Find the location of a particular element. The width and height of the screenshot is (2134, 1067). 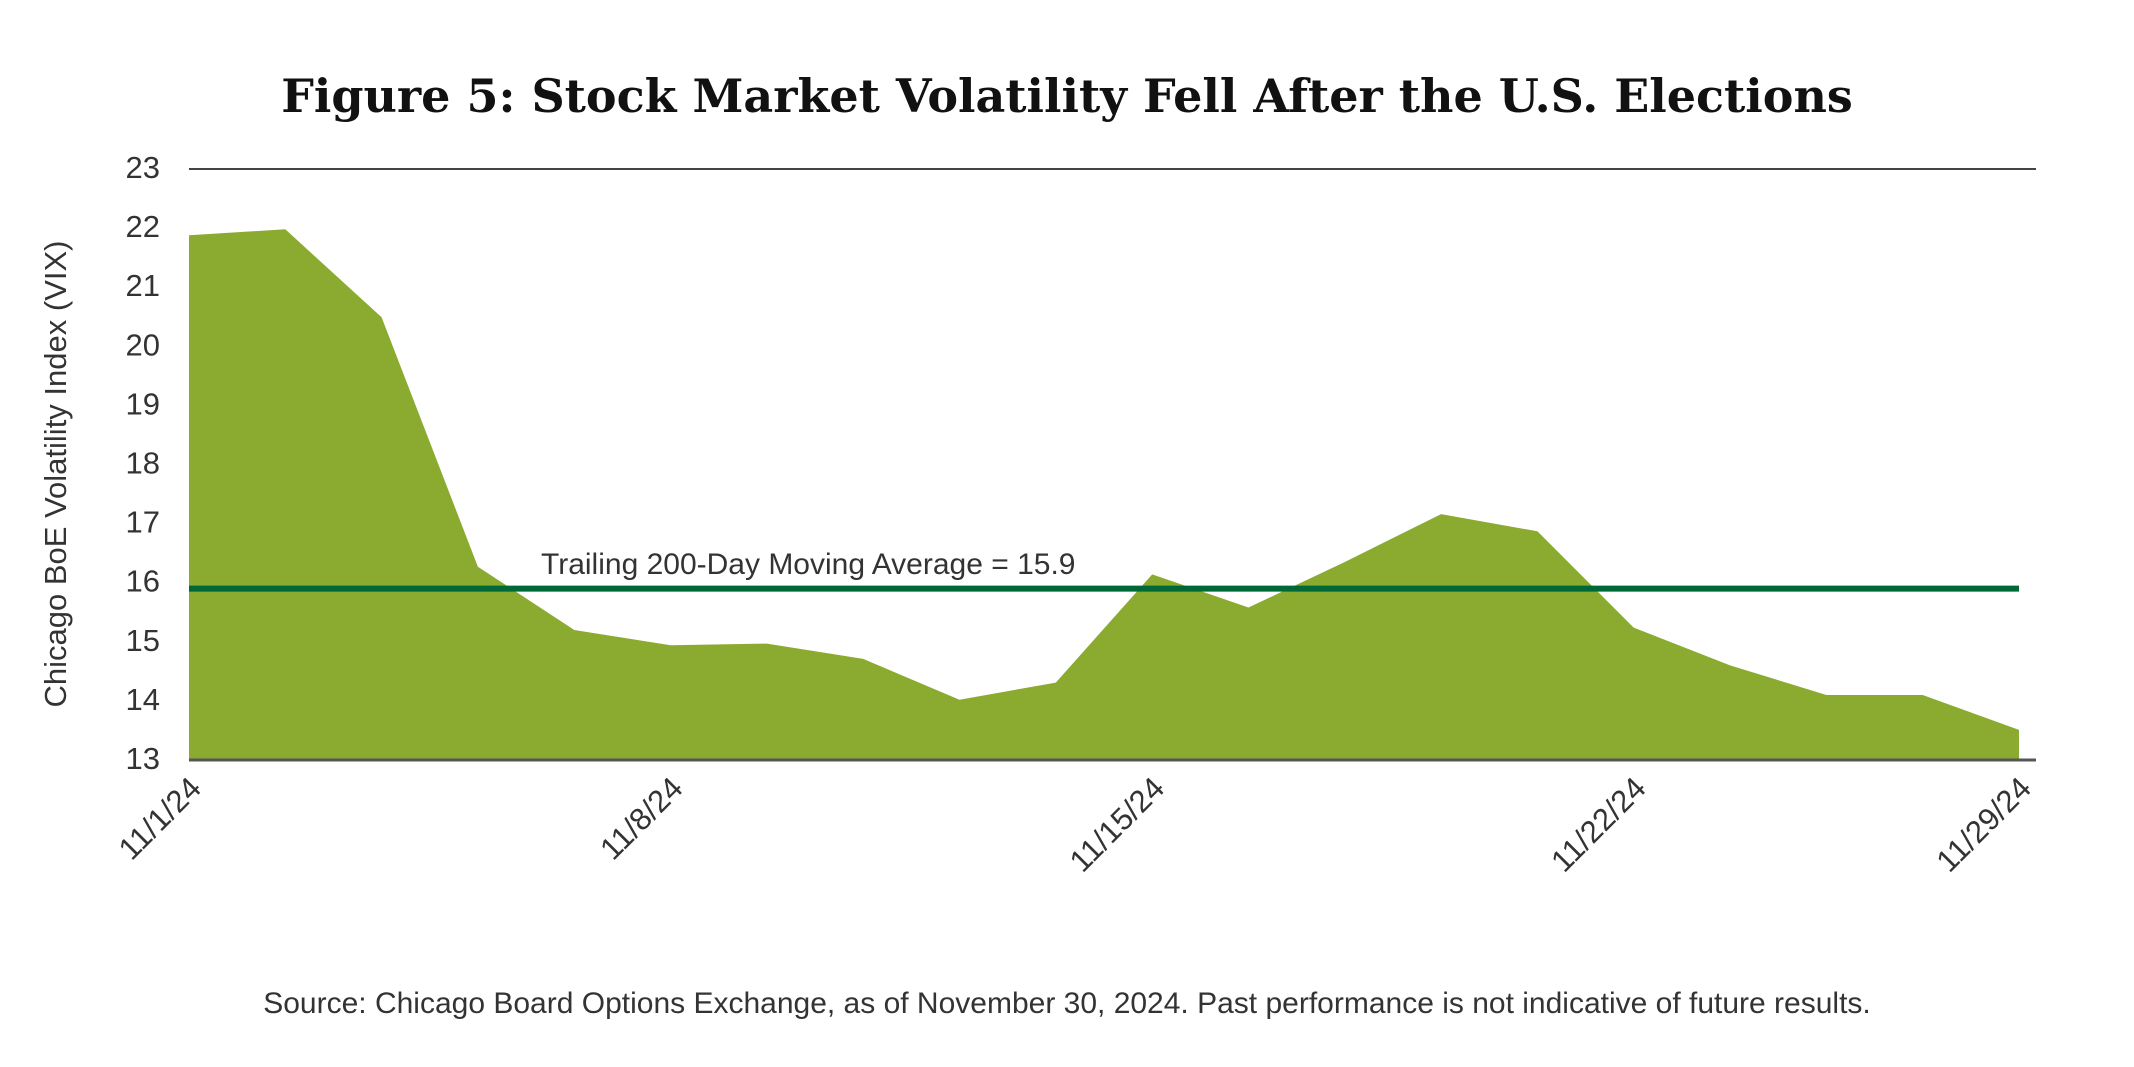

y-tick-label: 18 is located at coordinates (143, 463).